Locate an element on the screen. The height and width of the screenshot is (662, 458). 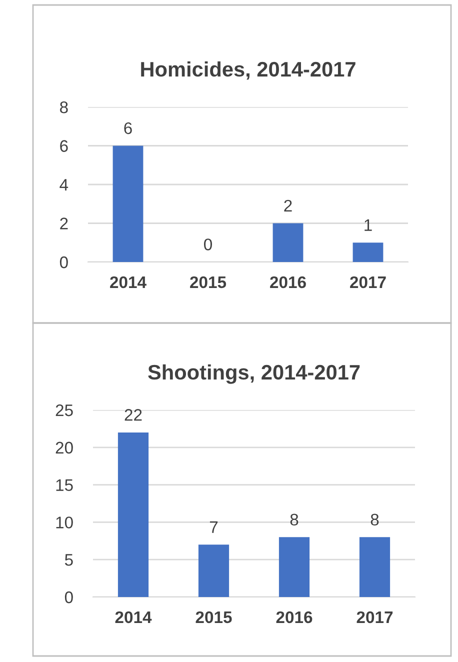
data-label: 1 is located at coordinates (368, 225).